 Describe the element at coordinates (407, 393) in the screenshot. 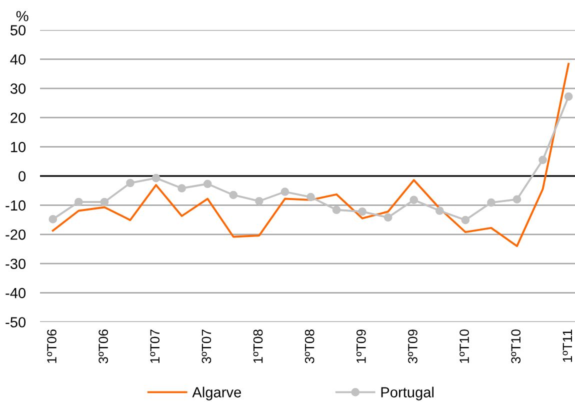

I see `legend-label: Portugal` at that location.